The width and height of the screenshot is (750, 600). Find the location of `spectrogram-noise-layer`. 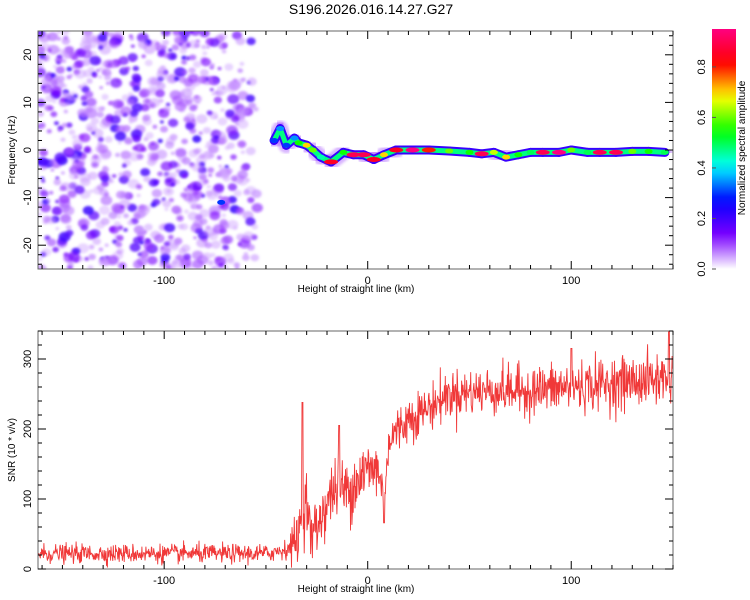

spectrogram-noise-layer is located at coordinates (150, 150).